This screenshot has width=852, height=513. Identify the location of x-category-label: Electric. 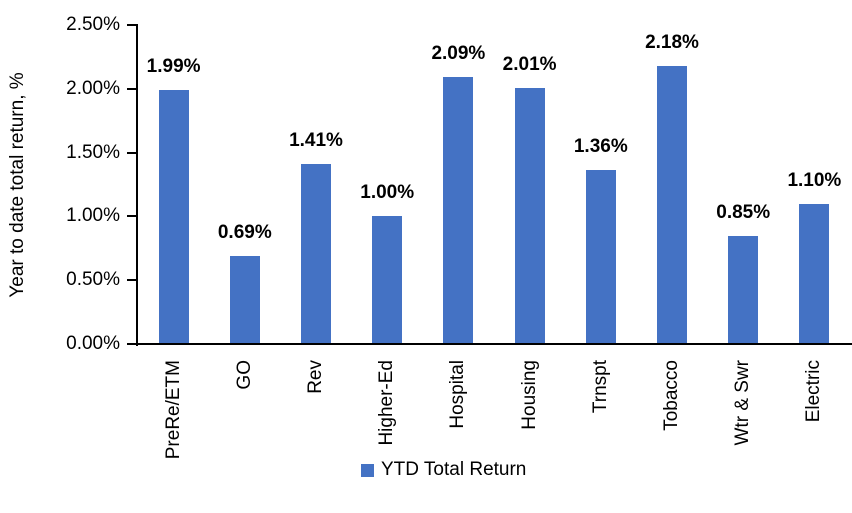
(814, 391).